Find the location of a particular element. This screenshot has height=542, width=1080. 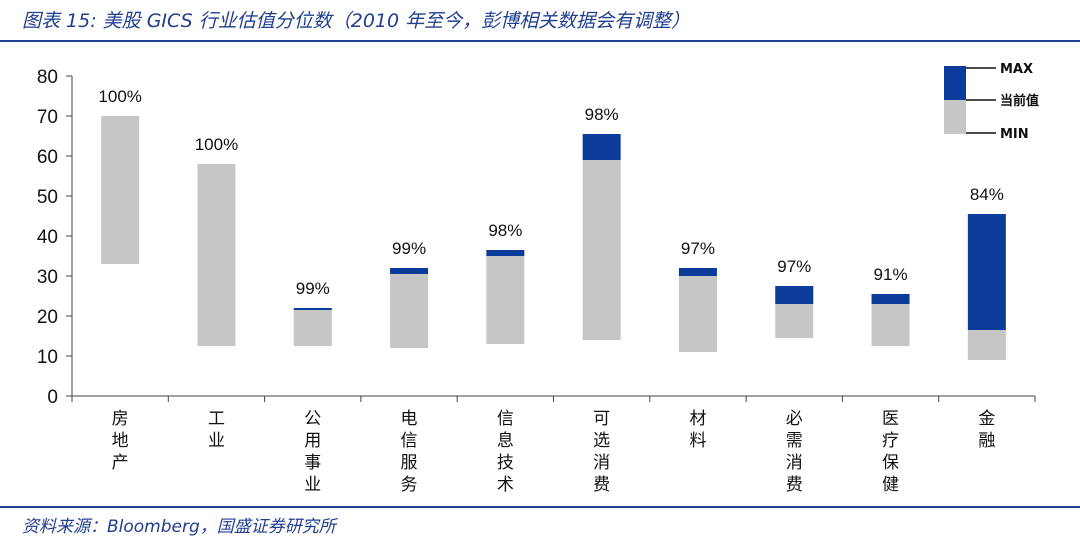

percentile-label: 91% is located at coordinates (891, 274).